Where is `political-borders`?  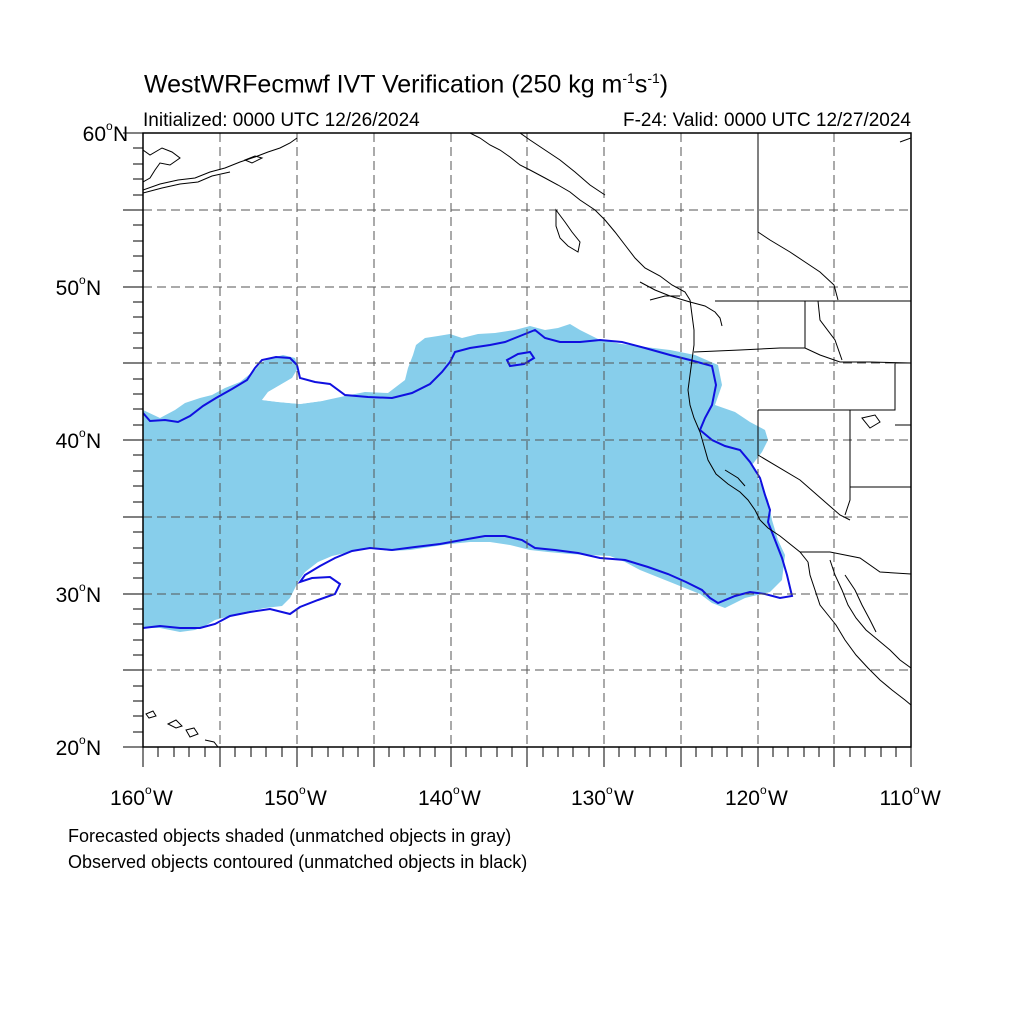 political-borders is located at coordinates (802, 354).